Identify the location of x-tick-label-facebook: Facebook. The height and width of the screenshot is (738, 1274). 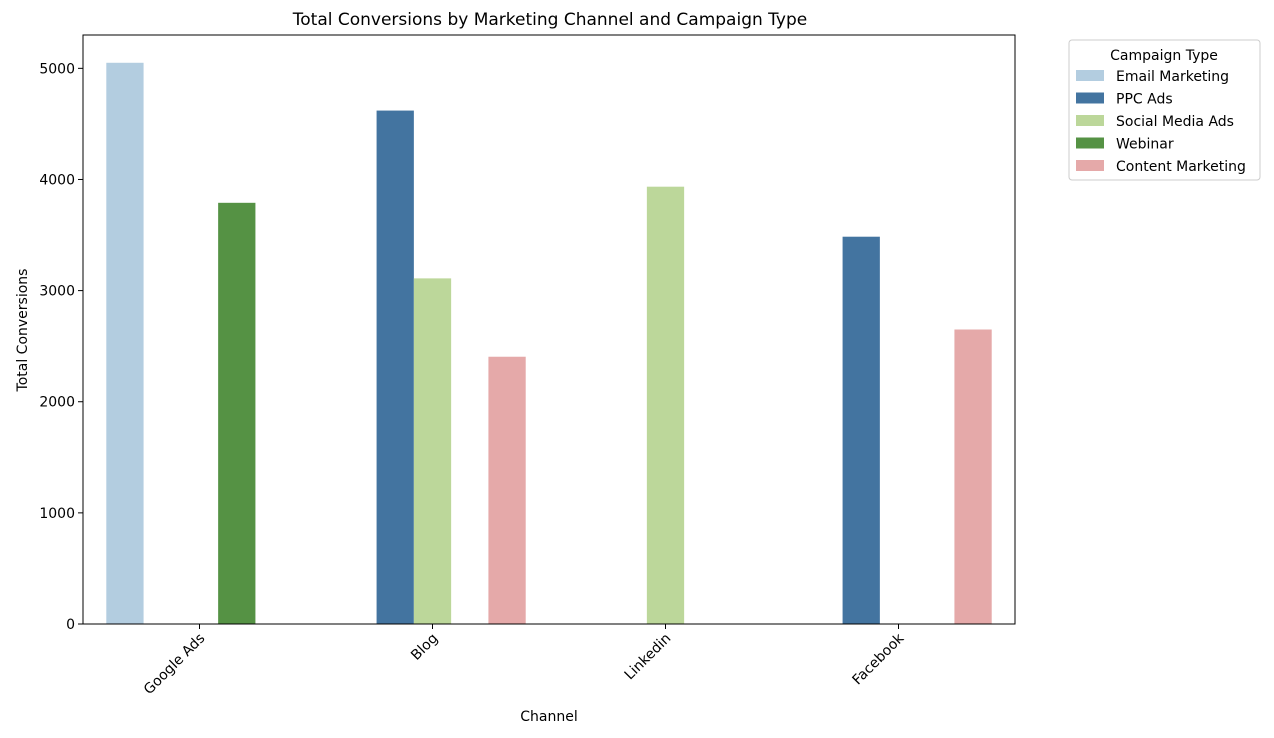
(878, 659).